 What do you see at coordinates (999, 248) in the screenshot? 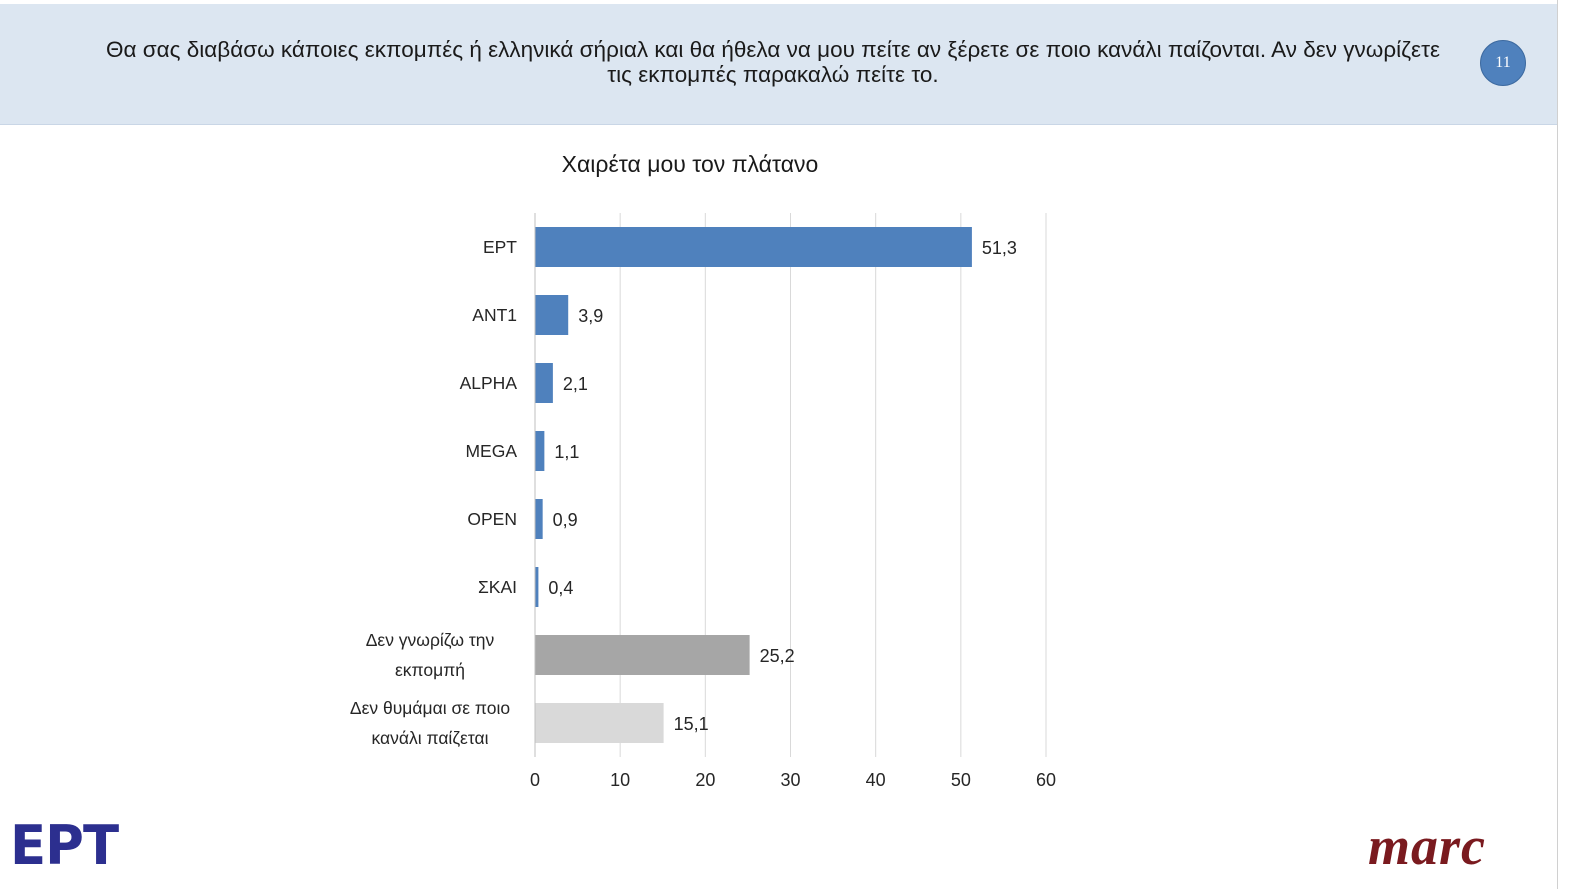
I see `data-label: 51,3` at bounding box center [999, 248].